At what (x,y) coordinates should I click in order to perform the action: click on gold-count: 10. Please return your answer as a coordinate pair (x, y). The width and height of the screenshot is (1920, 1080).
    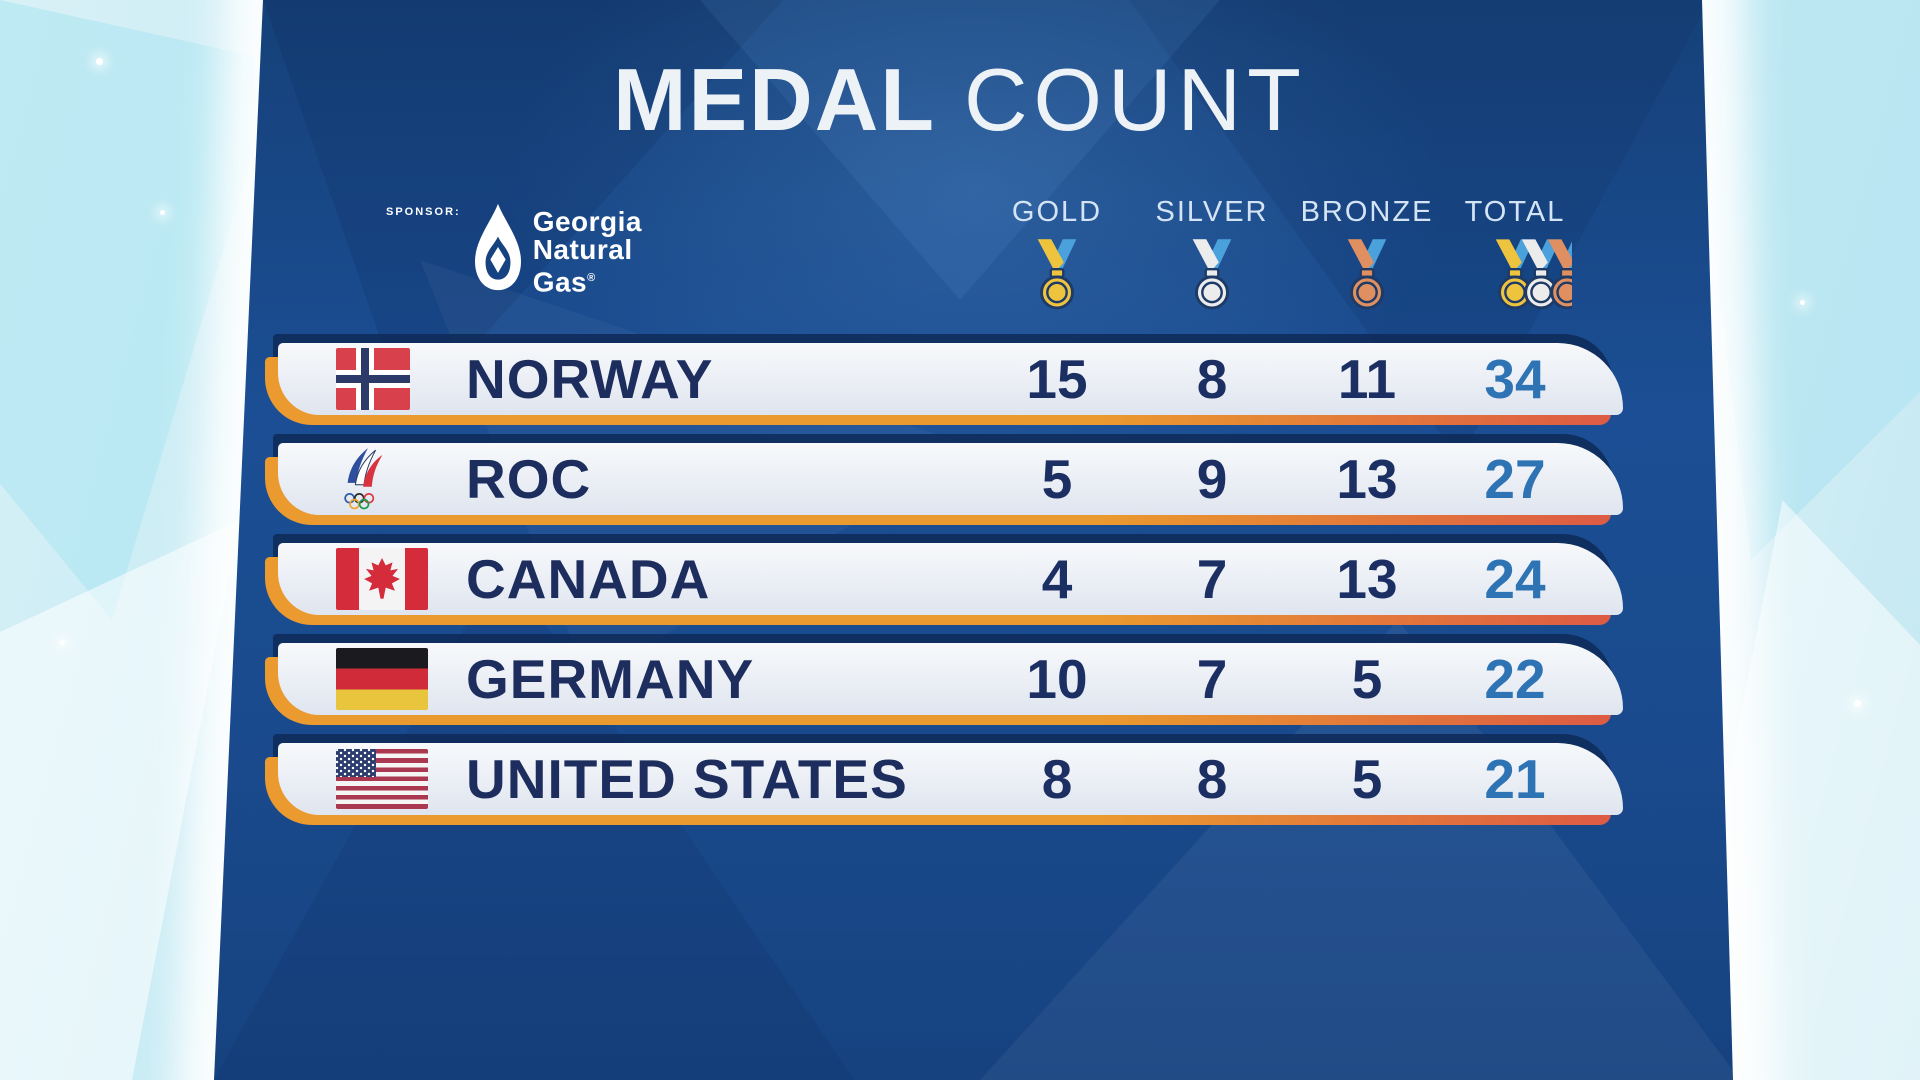
    Looking at the image, I should click on (1057, 679).